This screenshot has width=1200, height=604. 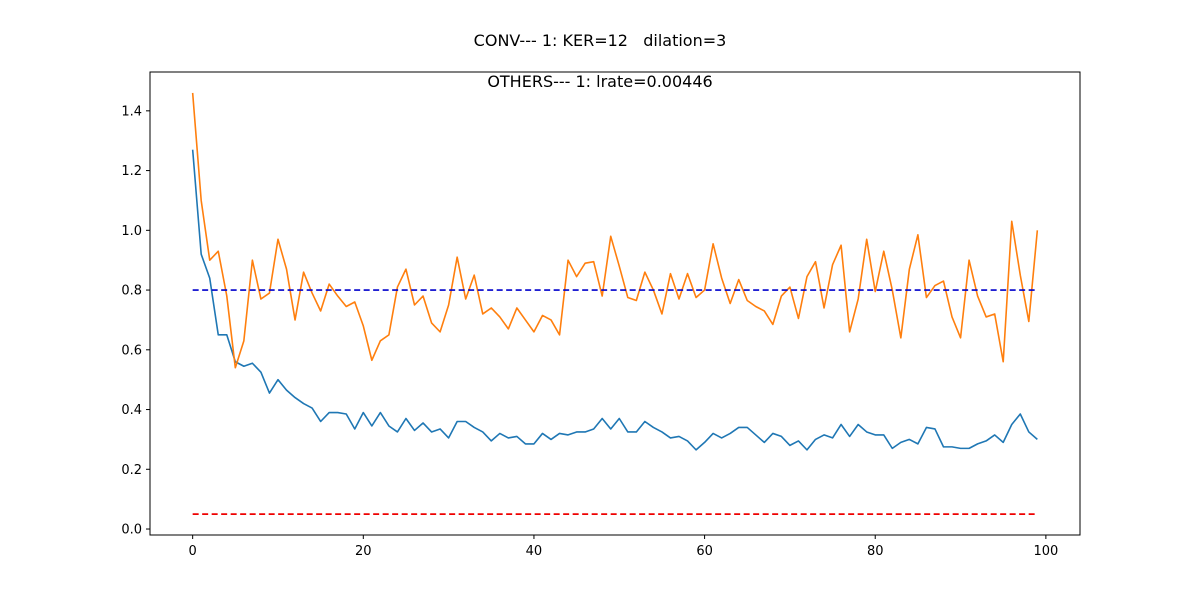 What do you see at coordinates (193, 551) in the screenshot?
I see `x-tick-label: 0` at bounding box center [193, 551].